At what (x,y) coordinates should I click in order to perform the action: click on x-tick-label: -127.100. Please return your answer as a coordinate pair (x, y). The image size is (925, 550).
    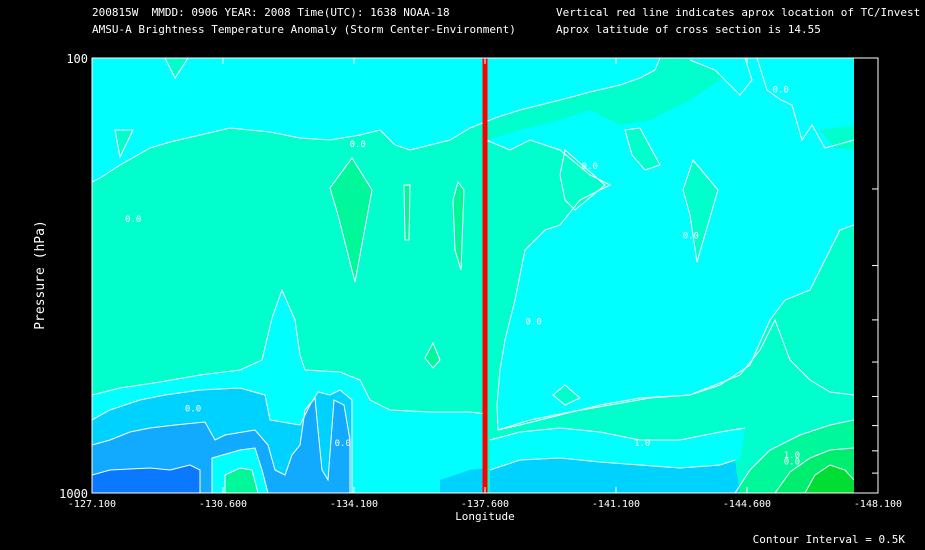
    Looking at the image, I should click on (92, 504).